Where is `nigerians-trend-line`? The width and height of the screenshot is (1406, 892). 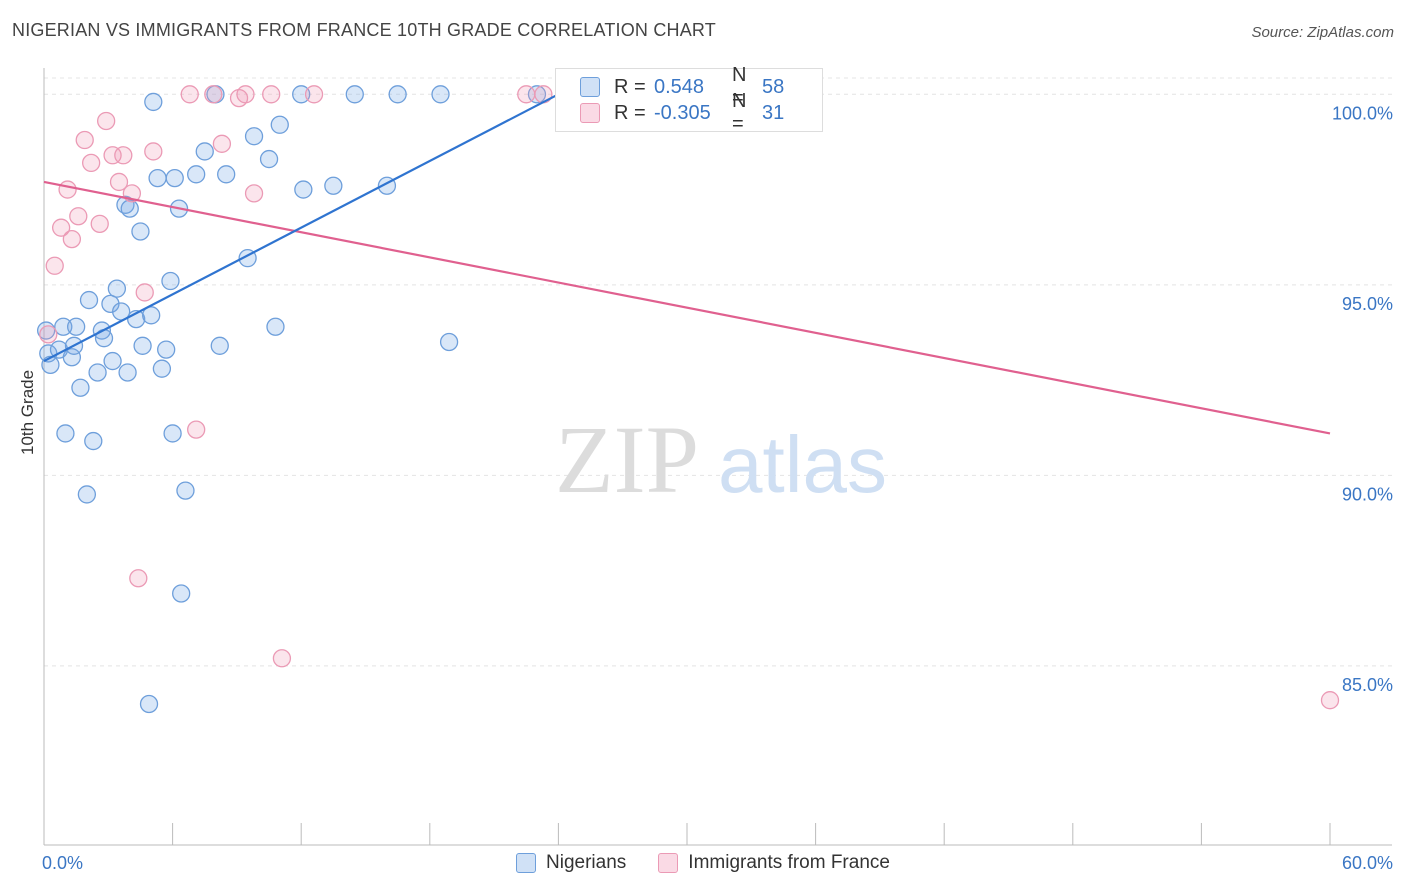
nigerians-trend-line is located at coordinates (301, 228).